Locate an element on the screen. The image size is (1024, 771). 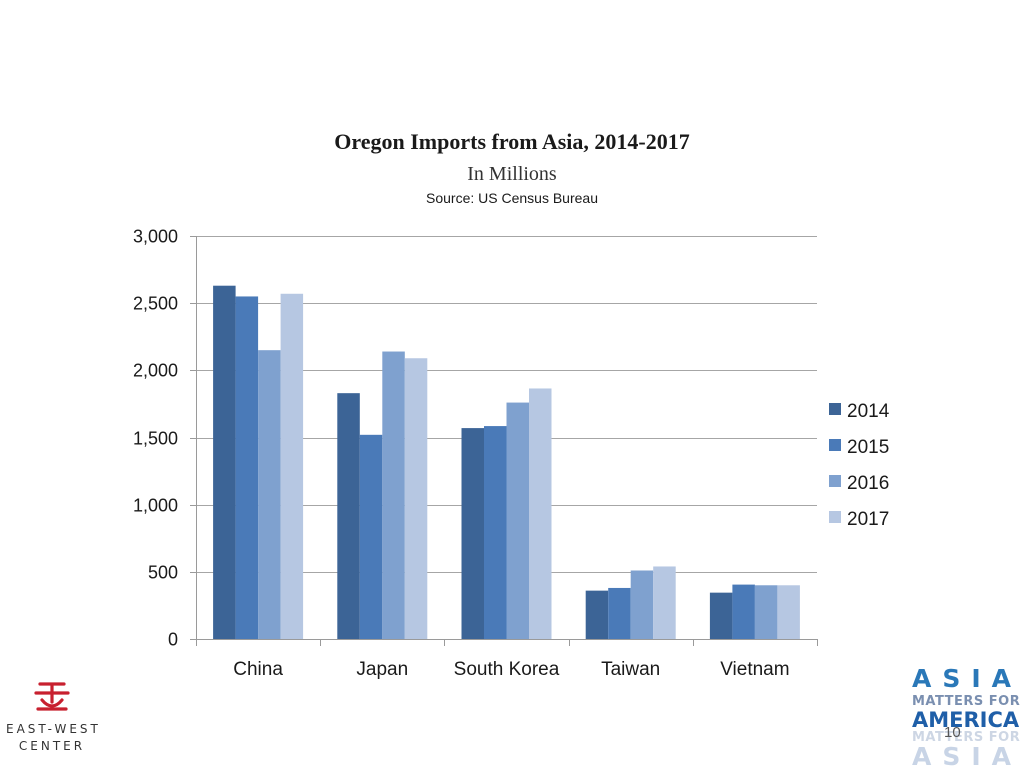
legend-label-2015: 2015 is located at coordinates (868, 447).